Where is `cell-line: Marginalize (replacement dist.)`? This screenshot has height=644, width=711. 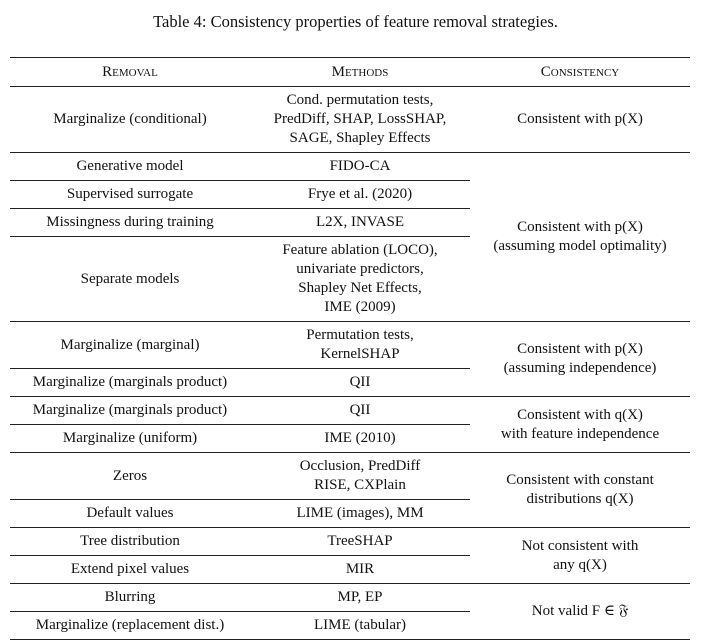
cell-line: Marginalize (replacement dist.) is located at coordinates (130, 625).